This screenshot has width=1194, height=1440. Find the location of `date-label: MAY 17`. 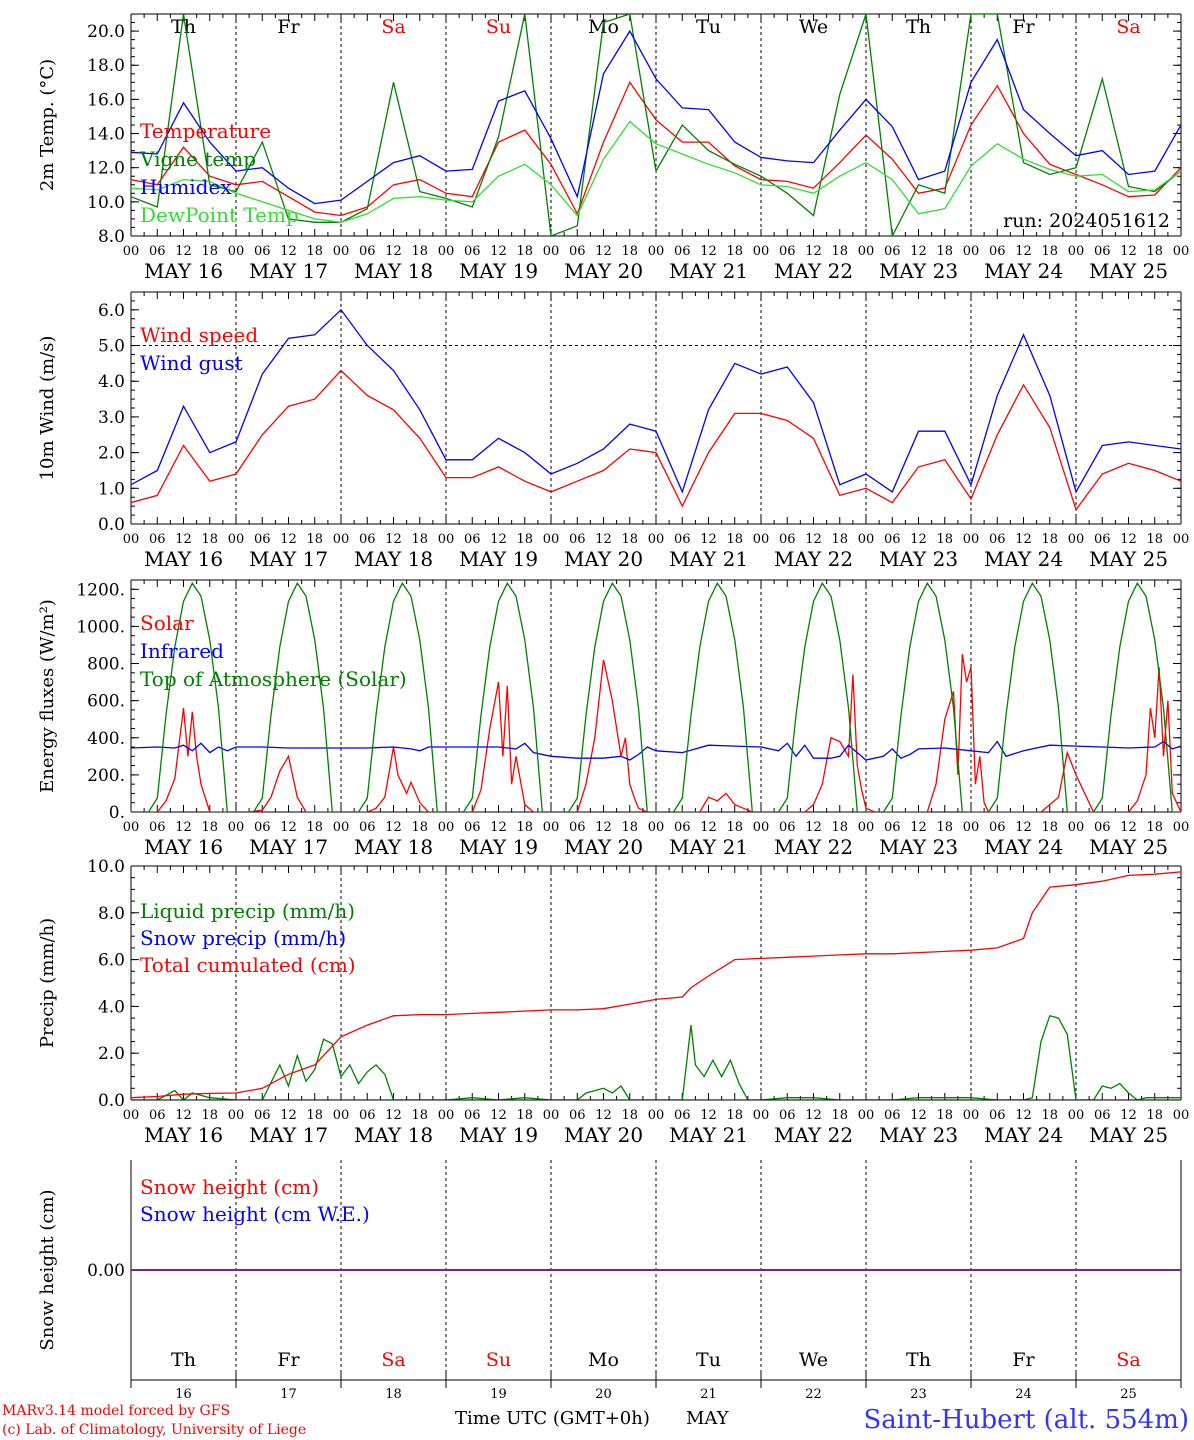

date-label: MAY 17 is located at coordinates (288, 1135).